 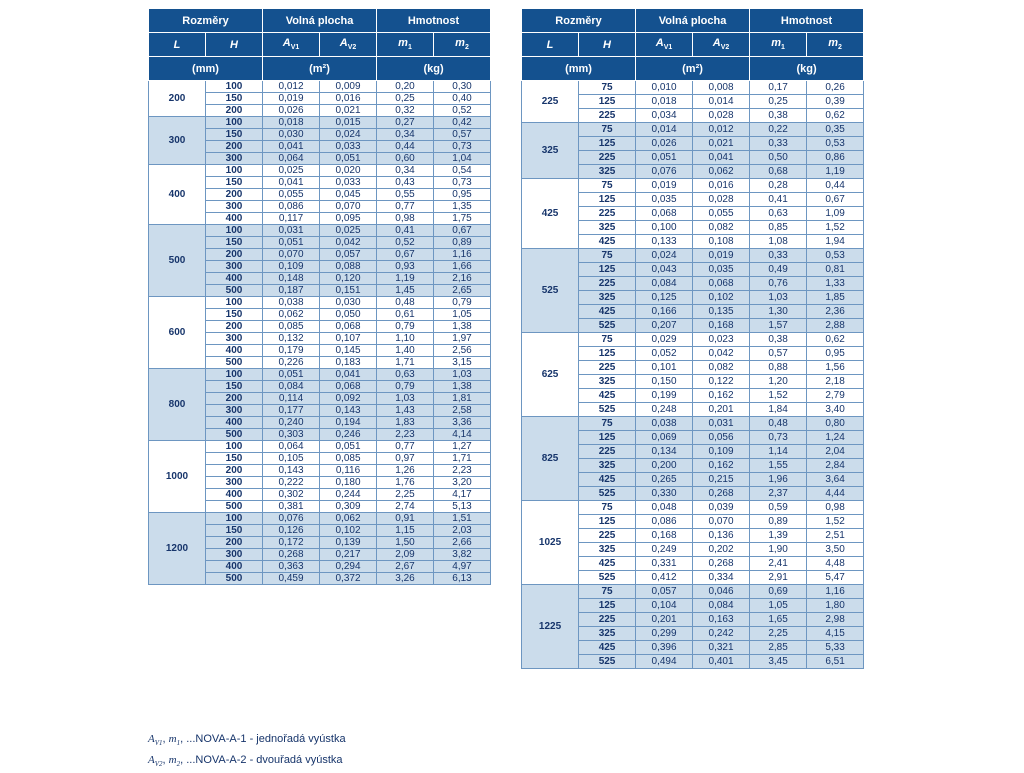 I want to click on value-av1: 0,459, so click(x=291, y=578).